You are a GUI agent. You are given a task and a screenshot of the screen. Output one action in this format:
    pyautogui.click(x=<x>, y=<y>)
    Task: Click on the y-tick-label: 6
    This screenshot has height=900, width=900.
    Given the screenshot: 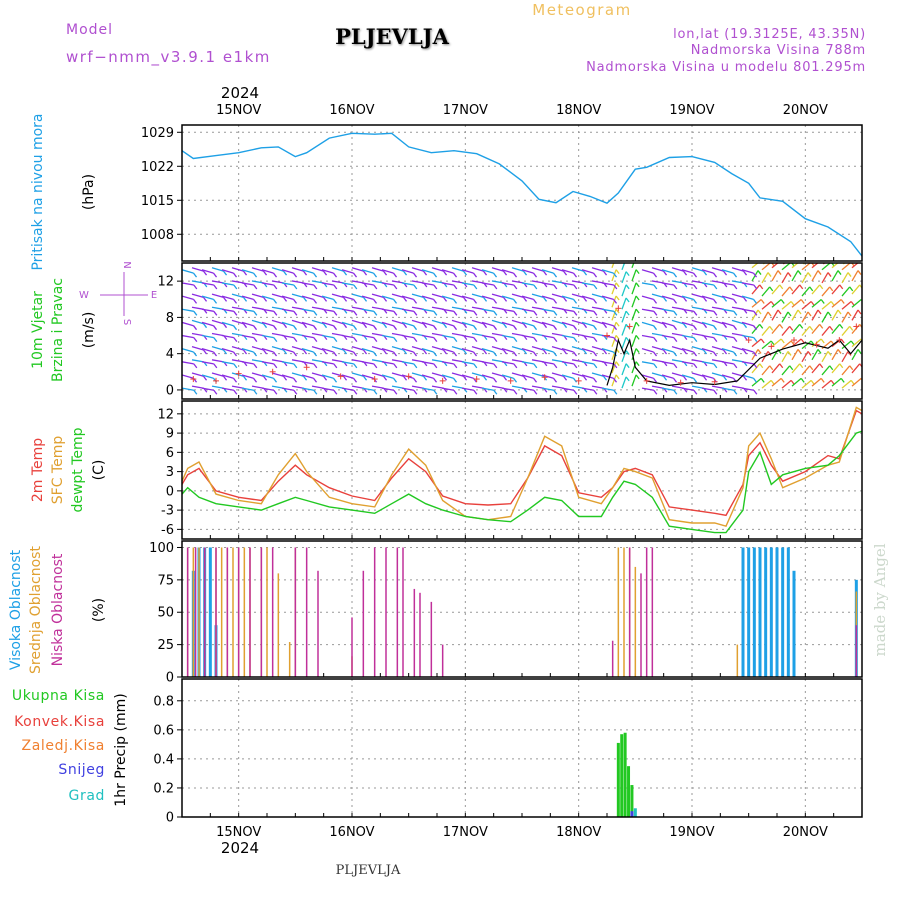 What is the action you would take?
    pyautogui.click(x=170, y=453)
    